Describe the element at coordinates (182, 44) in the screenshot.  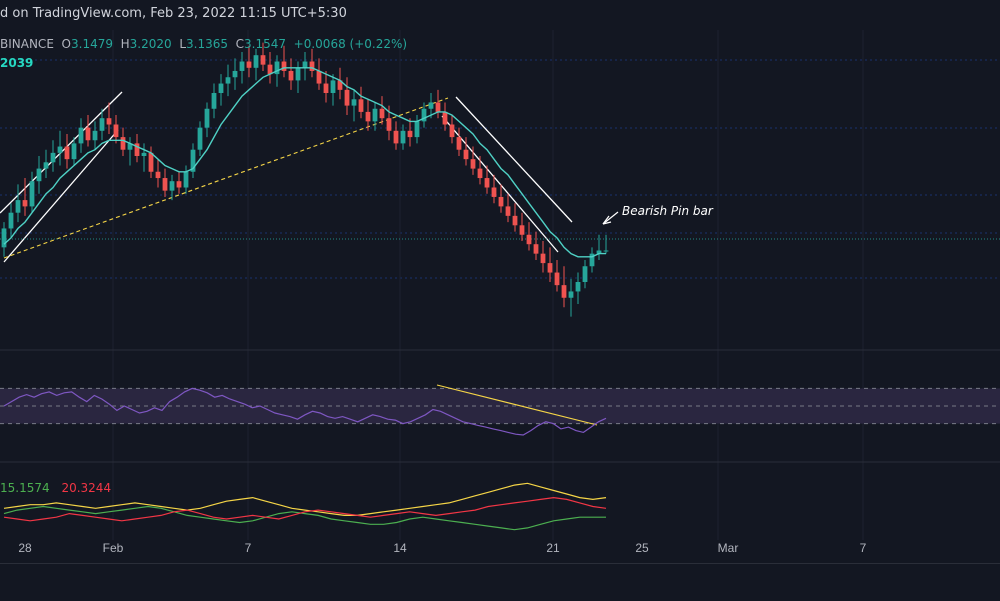
I see `low-label: L` at that location.